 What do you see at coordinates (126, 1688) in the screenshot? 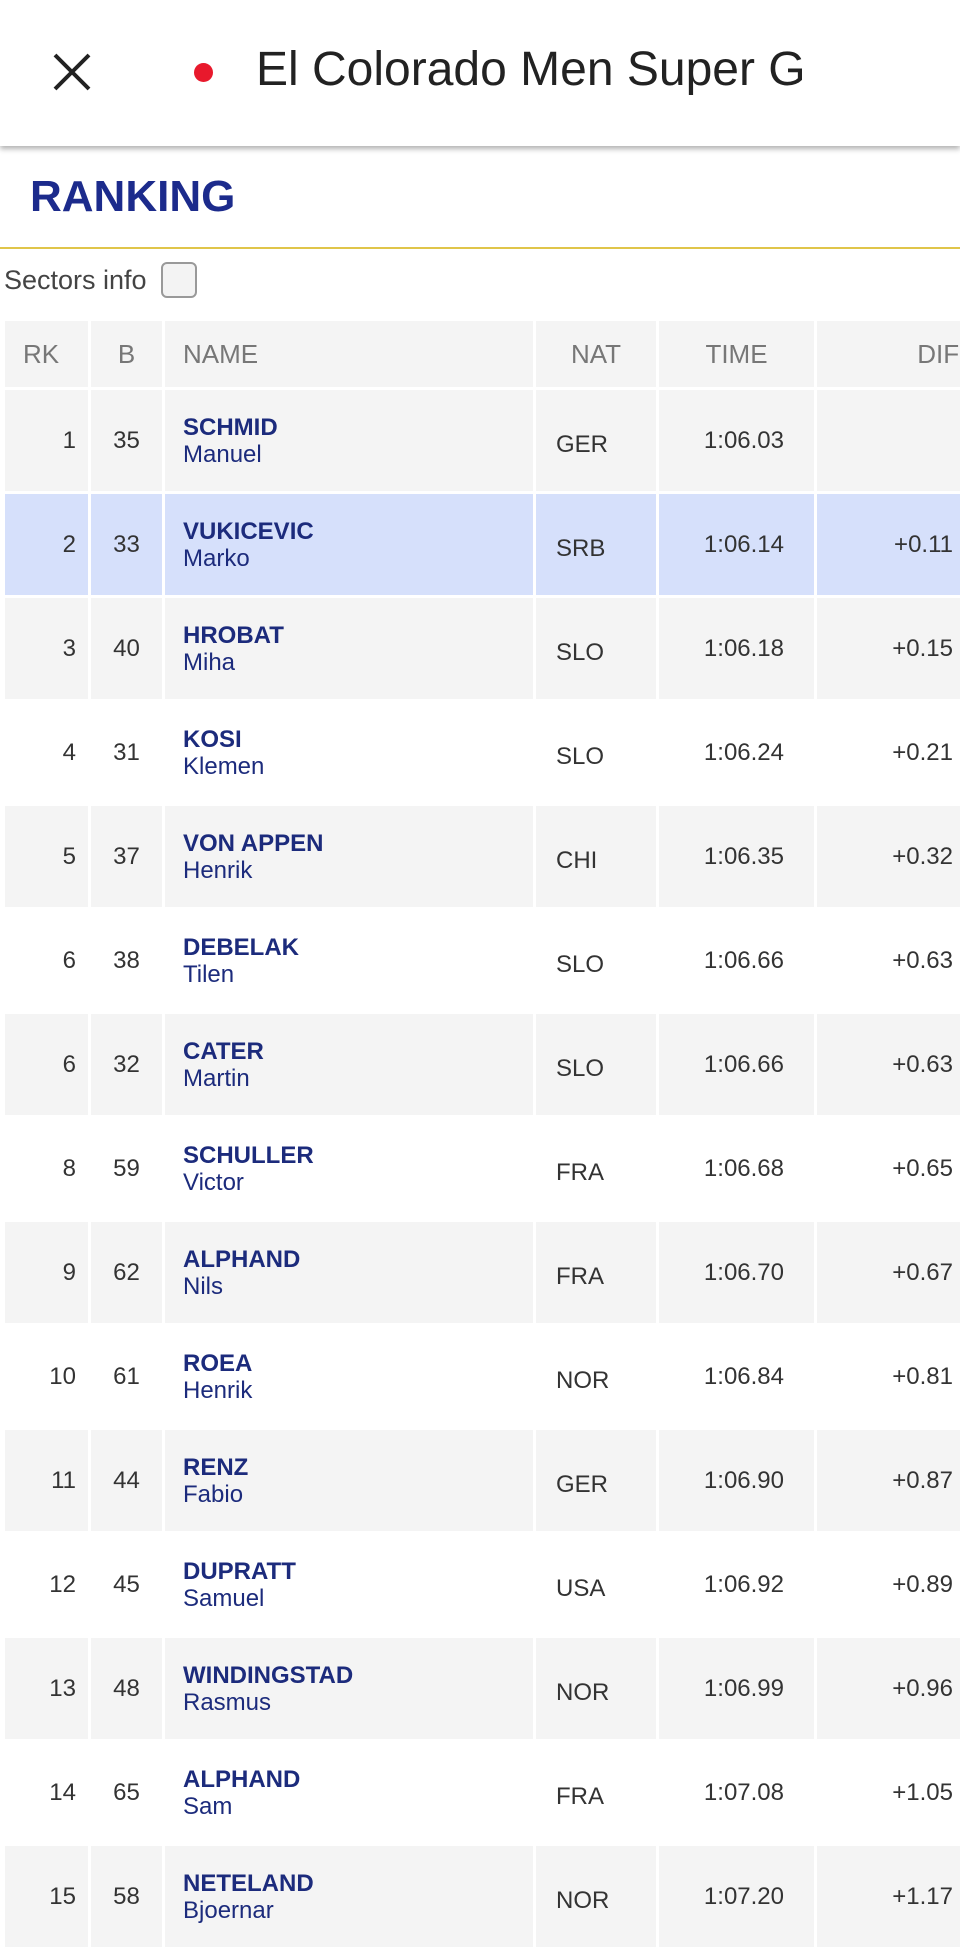
I see `bib: 48` at bounding box center [126, 1688].